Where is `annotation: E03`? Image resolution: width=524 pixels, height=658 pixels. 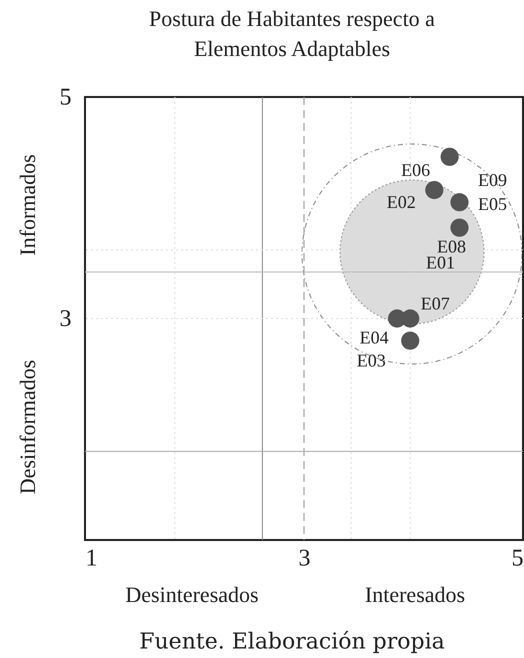
annotation: E03 is located at coordinates (371, 360).